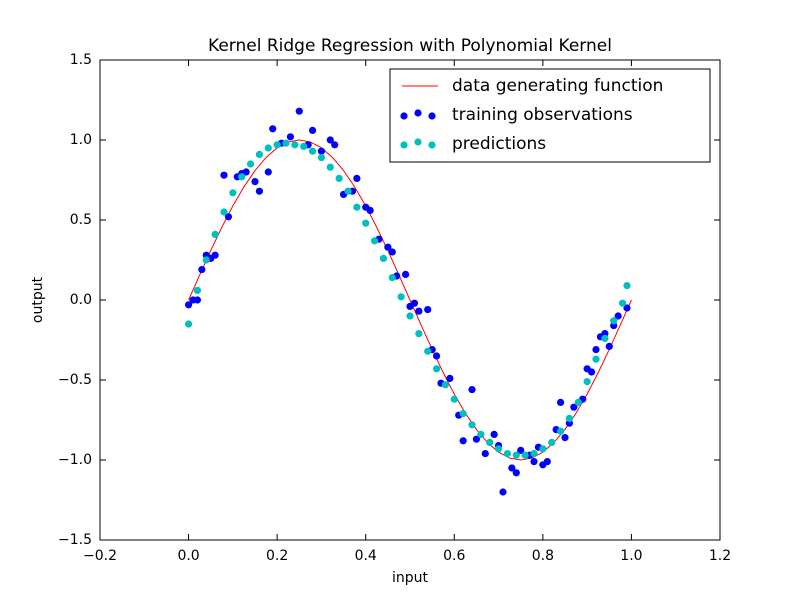 This screenshot has width=800, height=600. I want to click on x-tick-label: 1.2, so click(720, 556).